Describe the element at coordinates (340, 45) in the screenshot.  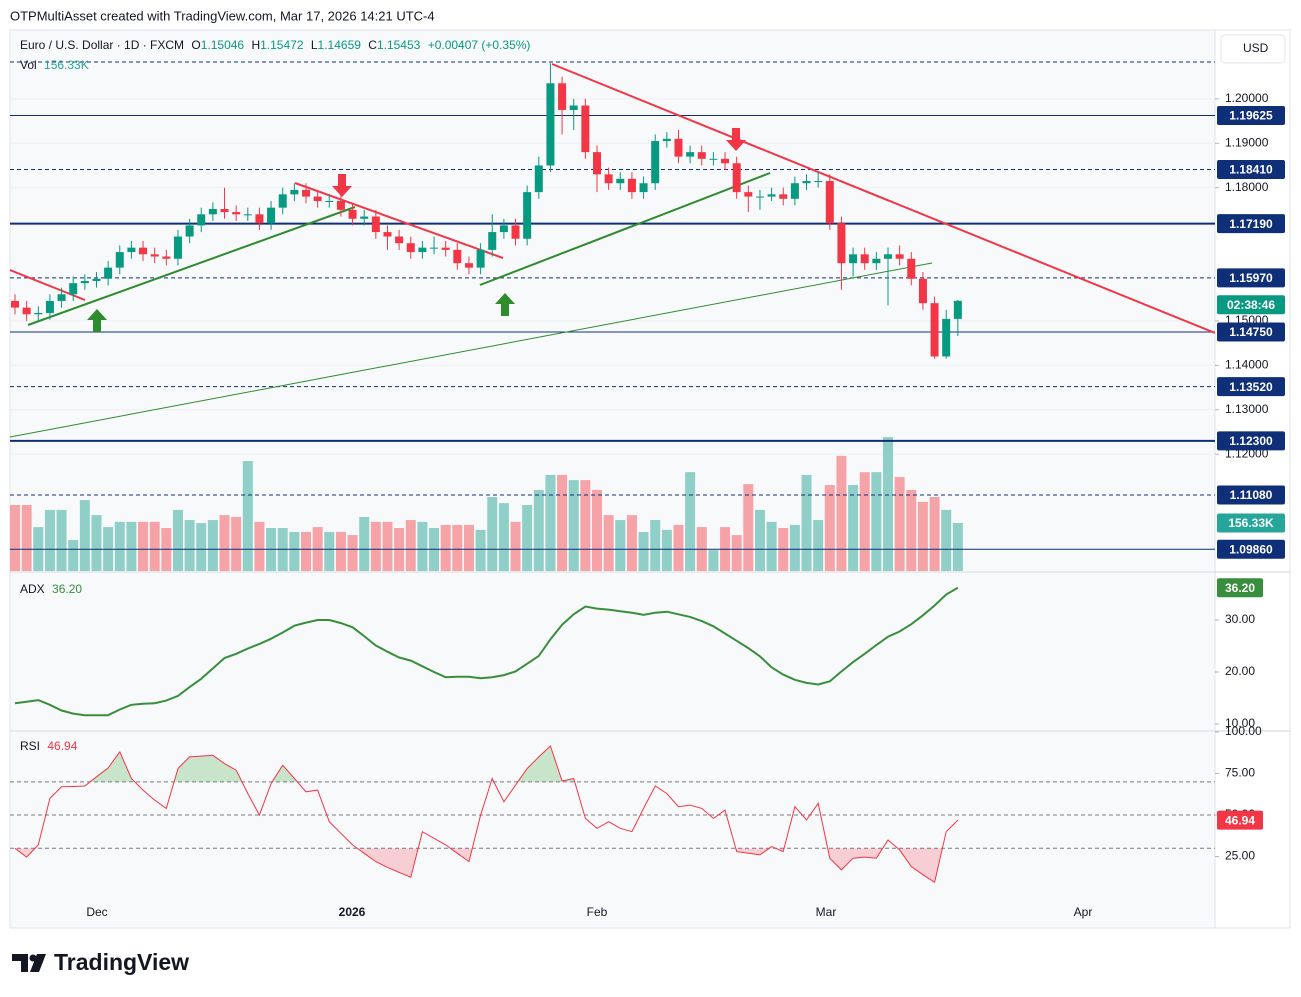
I see `legend-low: 1.14659` at that location.